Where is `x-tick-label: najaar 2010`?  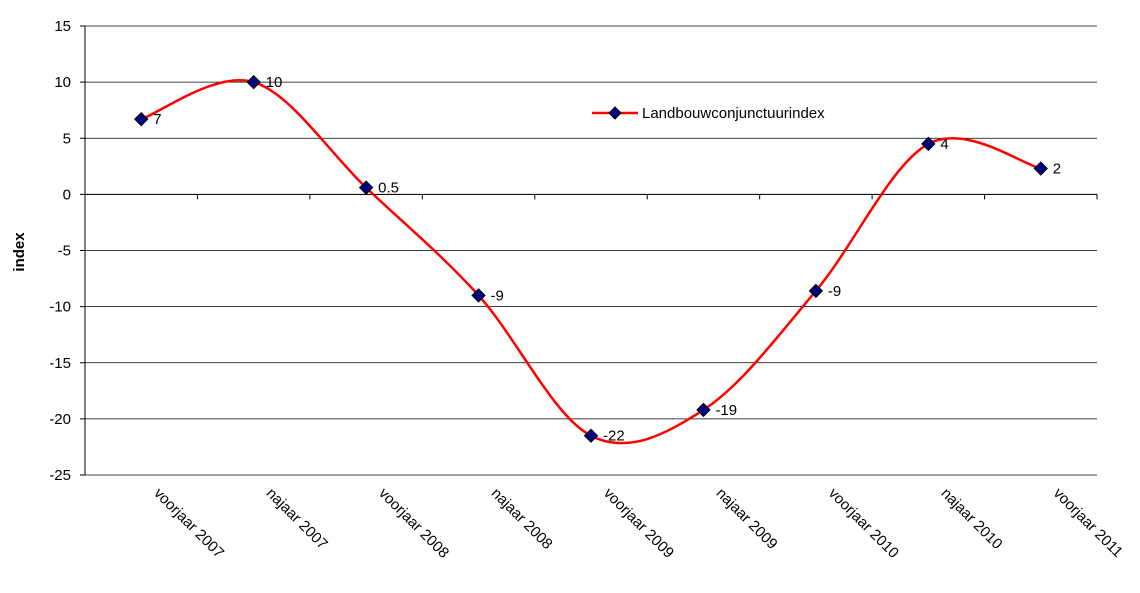 x-tick-label: najaar 2010 is located at coordinates (972, 519).